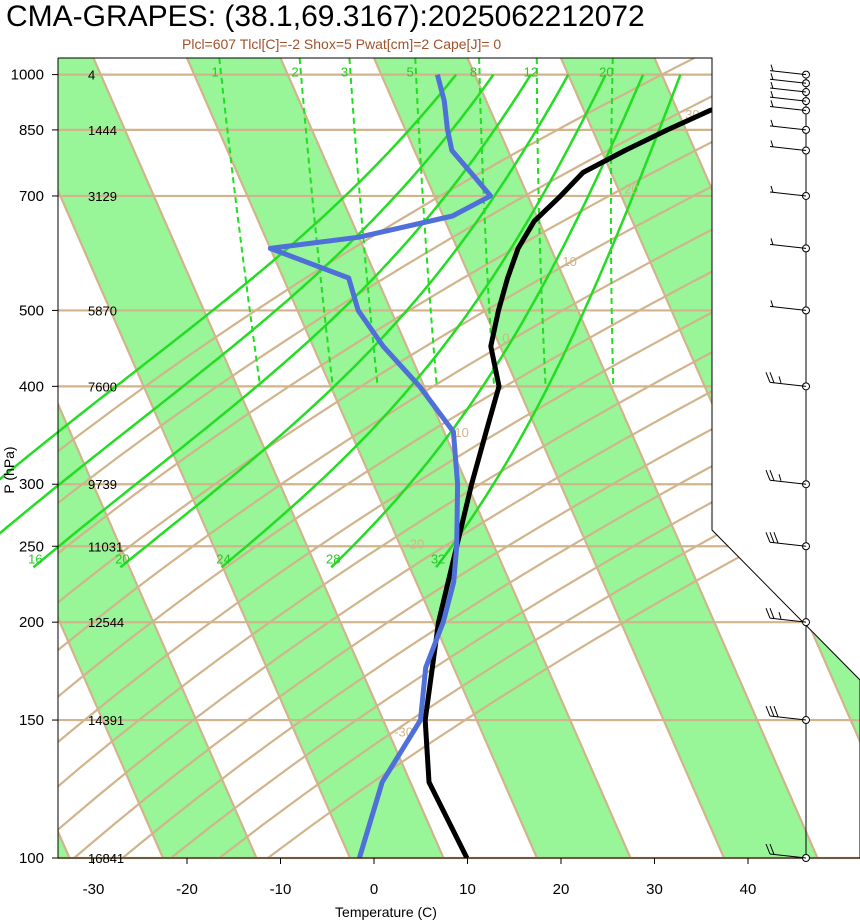 The image size is (860, 921). I want to click on mixing-ratio-label: 20, so click(606, 72).